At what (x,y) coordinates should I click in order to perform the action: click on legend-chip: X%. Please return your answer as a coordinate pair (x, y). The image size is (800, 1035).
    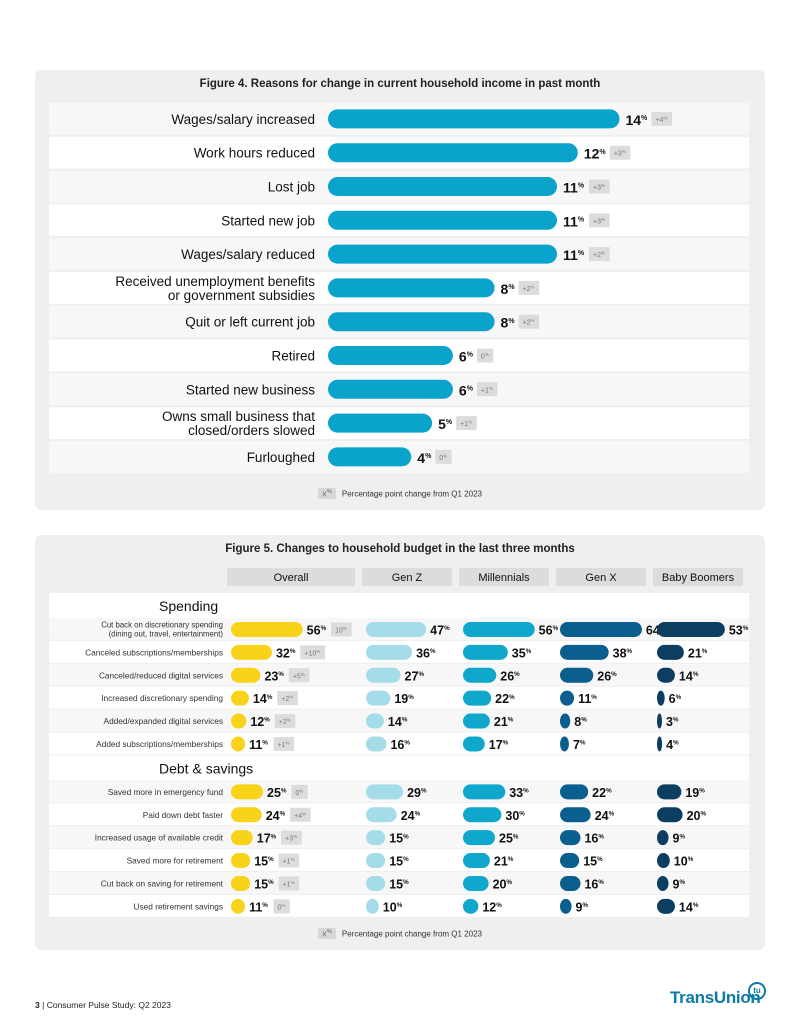
    Looking at the image, I should click on (327, 934).